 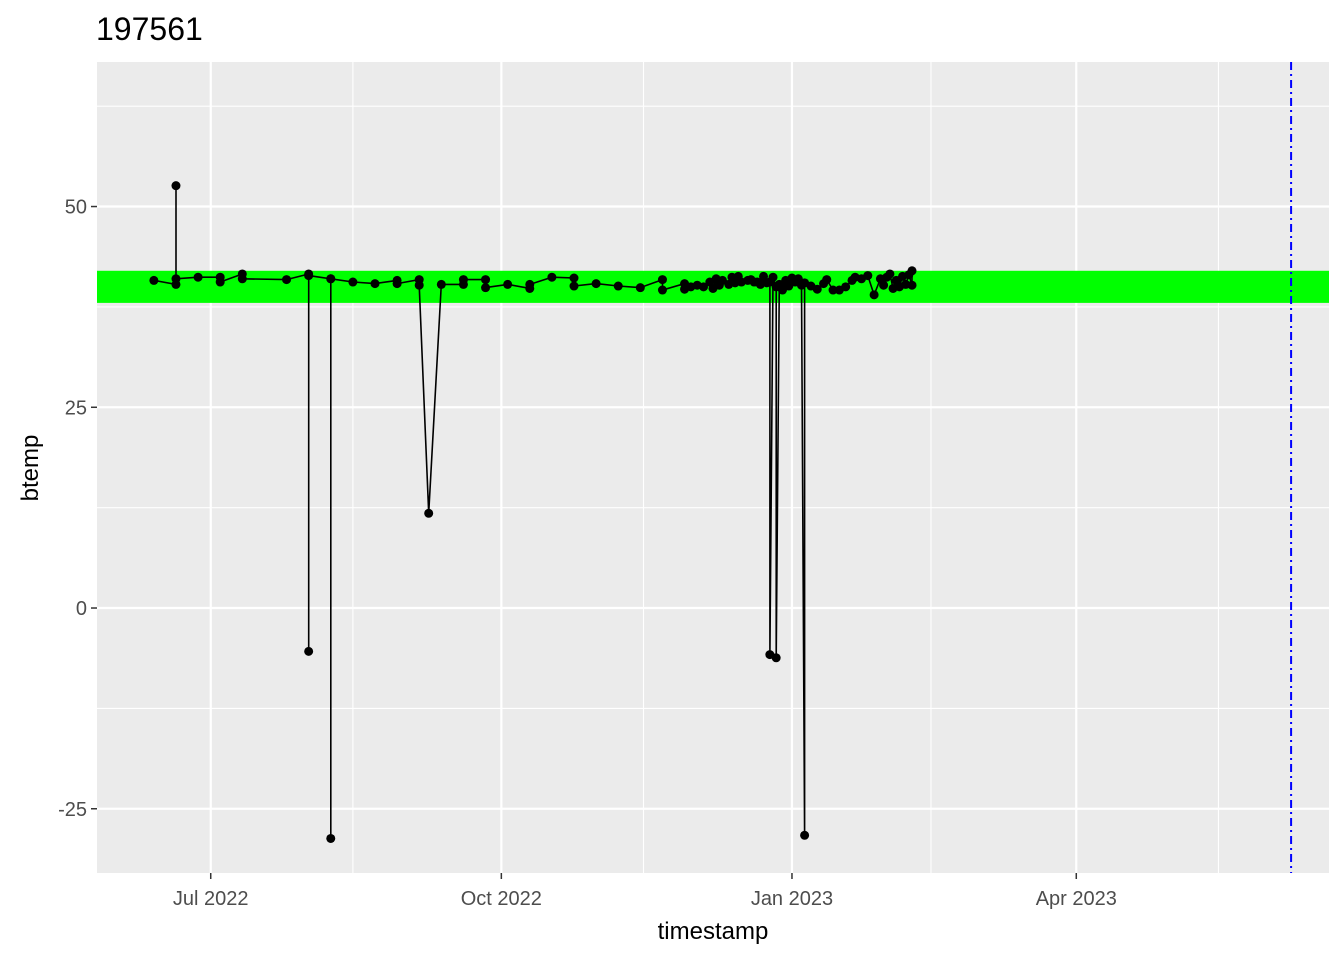 What do you see at coordinates (81, 609) in the screenshot?
I see `y-tick-label: 0` at bounding box center [81, 609].